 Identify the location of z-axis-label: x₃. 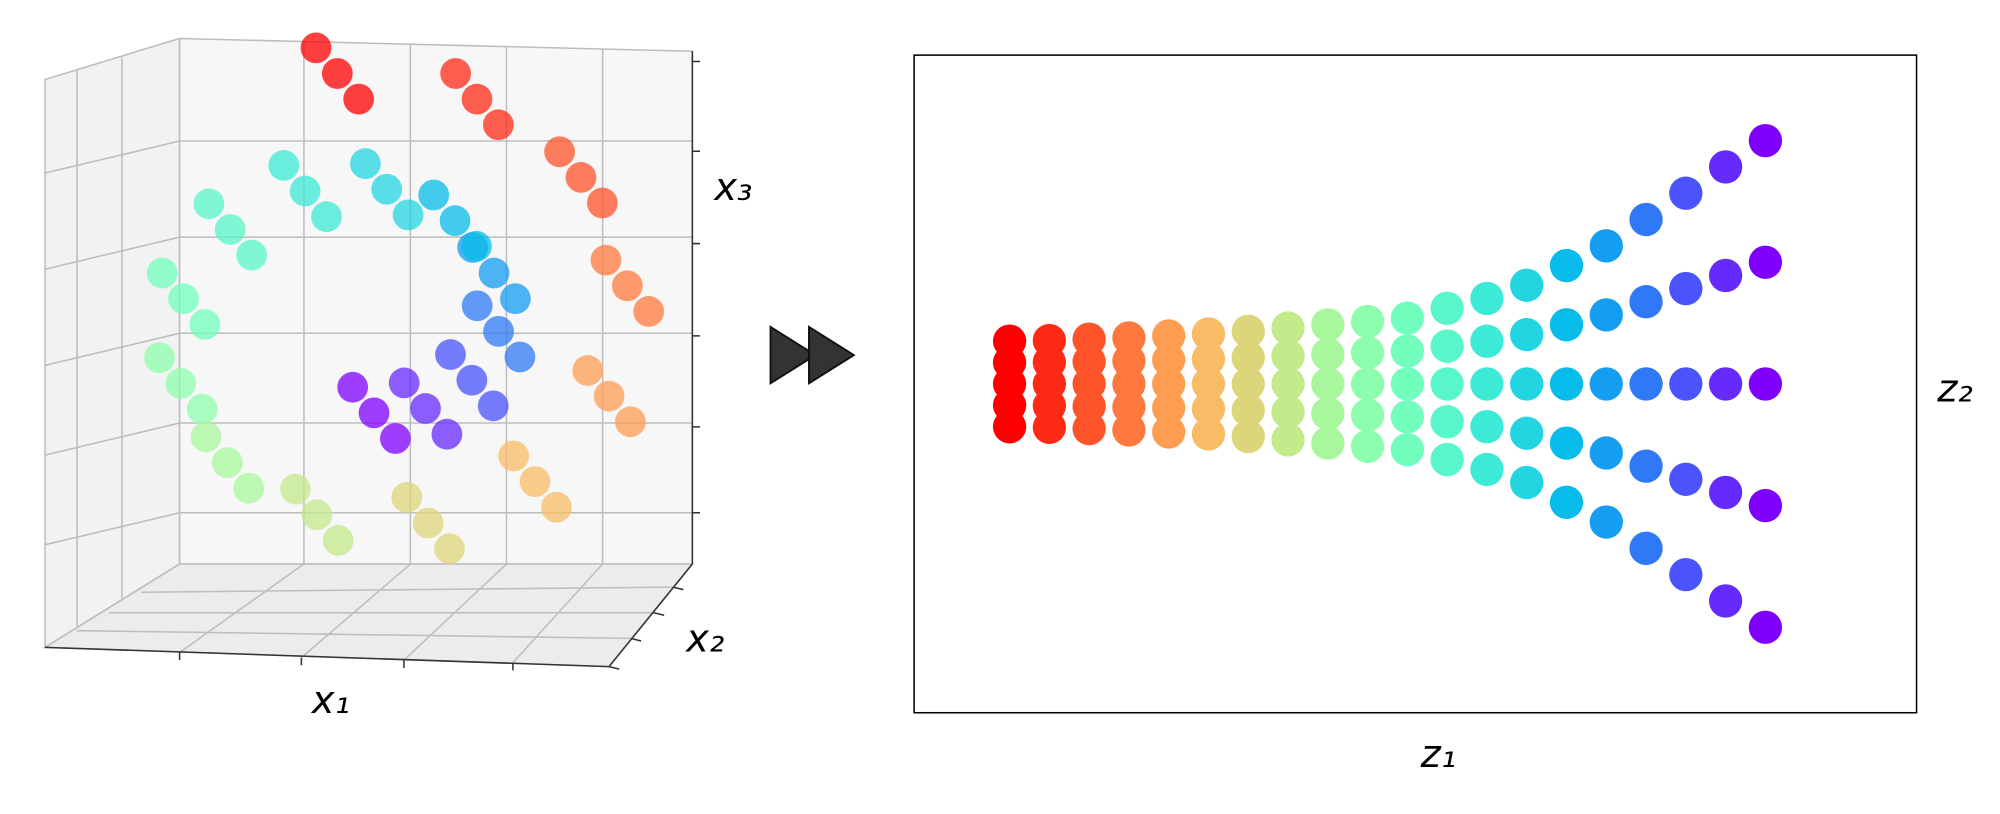
(732, 187).